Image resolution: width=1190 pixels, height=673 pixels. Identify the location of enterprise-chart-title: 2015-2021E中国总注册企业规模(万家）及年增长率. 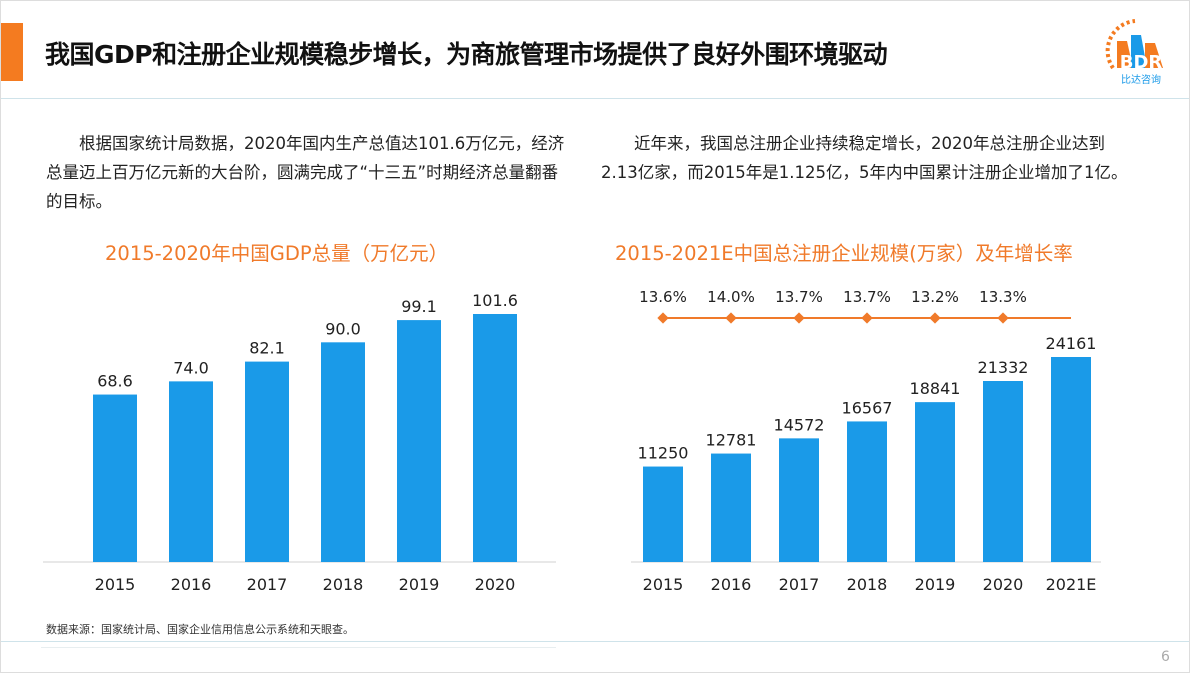
(844, 253).